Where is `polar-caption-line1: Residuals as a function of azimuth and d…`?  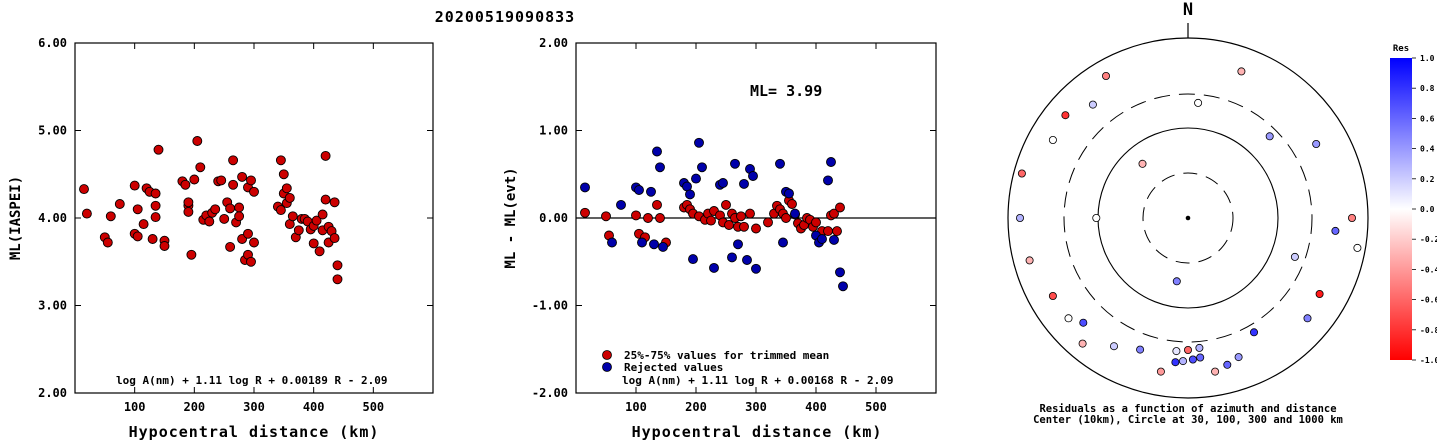
polar-caption-line1: Residuals as a function of azimuth and d… is located at coordinates (1187, 409).